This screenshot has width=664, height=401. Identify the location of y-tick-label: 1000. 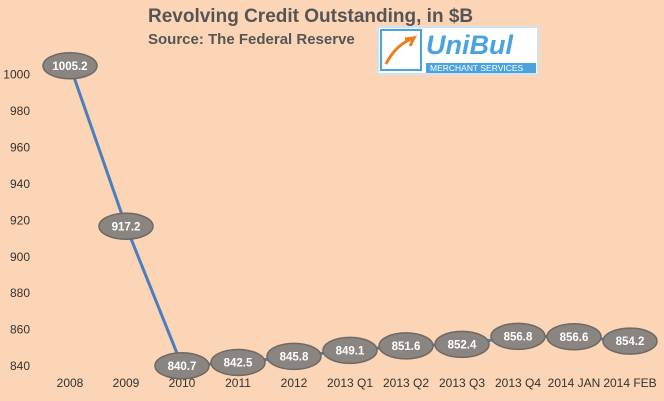
(16, 74).